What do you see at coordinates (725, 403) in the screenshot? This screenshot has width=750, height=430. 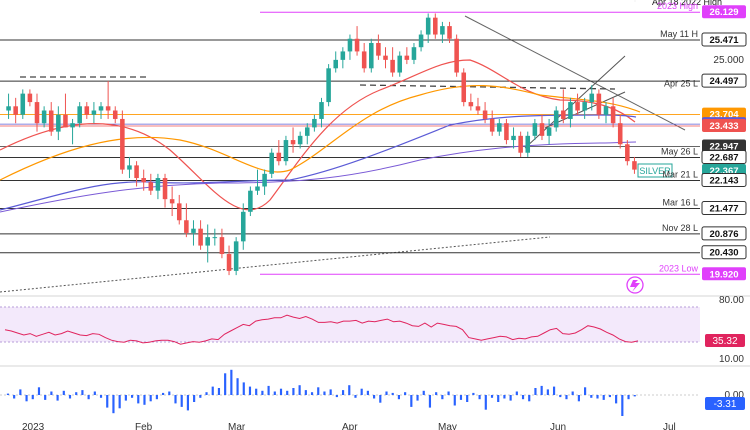 I see `macd-current-badge` at bounding box center [725, 403].